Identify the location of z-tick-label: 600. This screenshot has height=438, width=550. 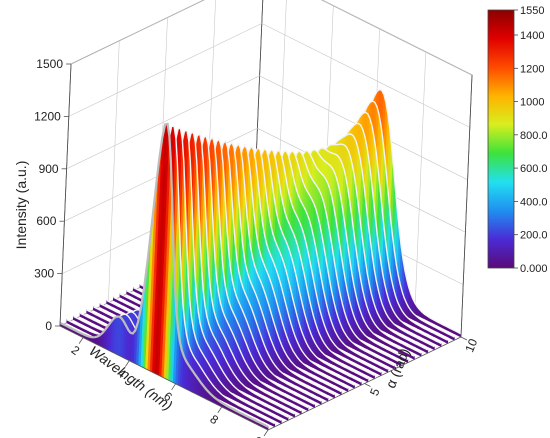
(46, 221).